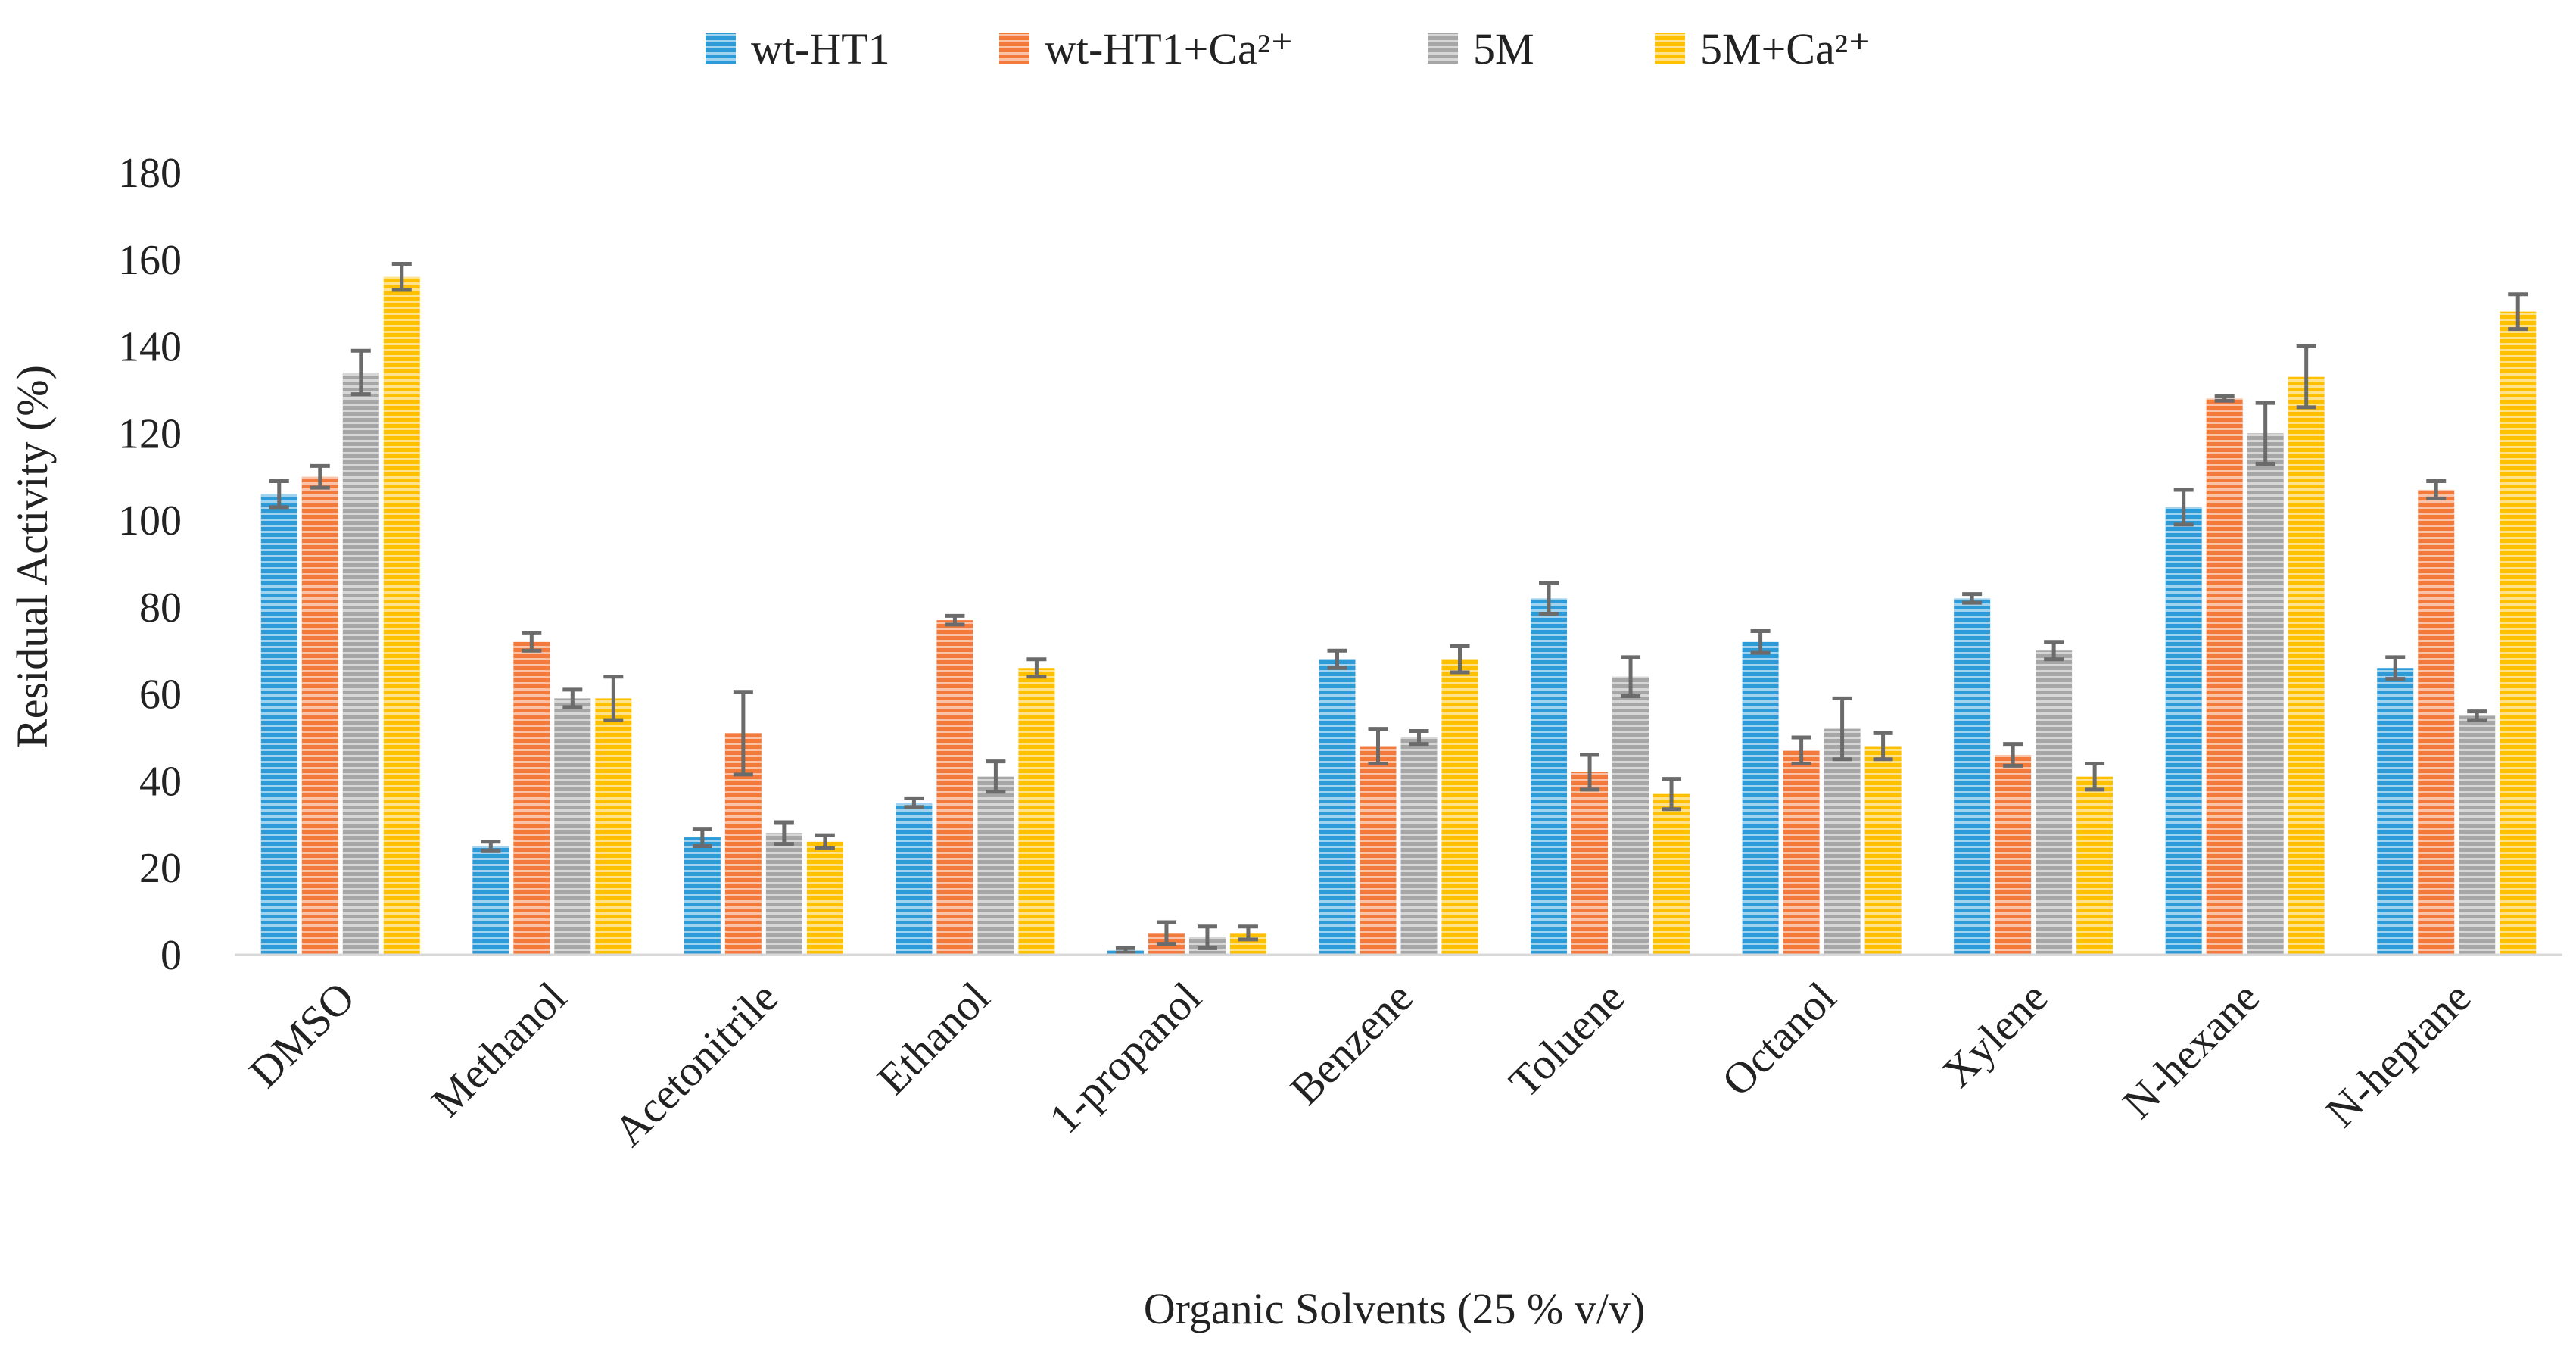 The image size is (2576, 1353). What do you see at coordinates (150, 520) in the screenshot?
I see `y-tick-label: 100` at bounding box center [150, 520].